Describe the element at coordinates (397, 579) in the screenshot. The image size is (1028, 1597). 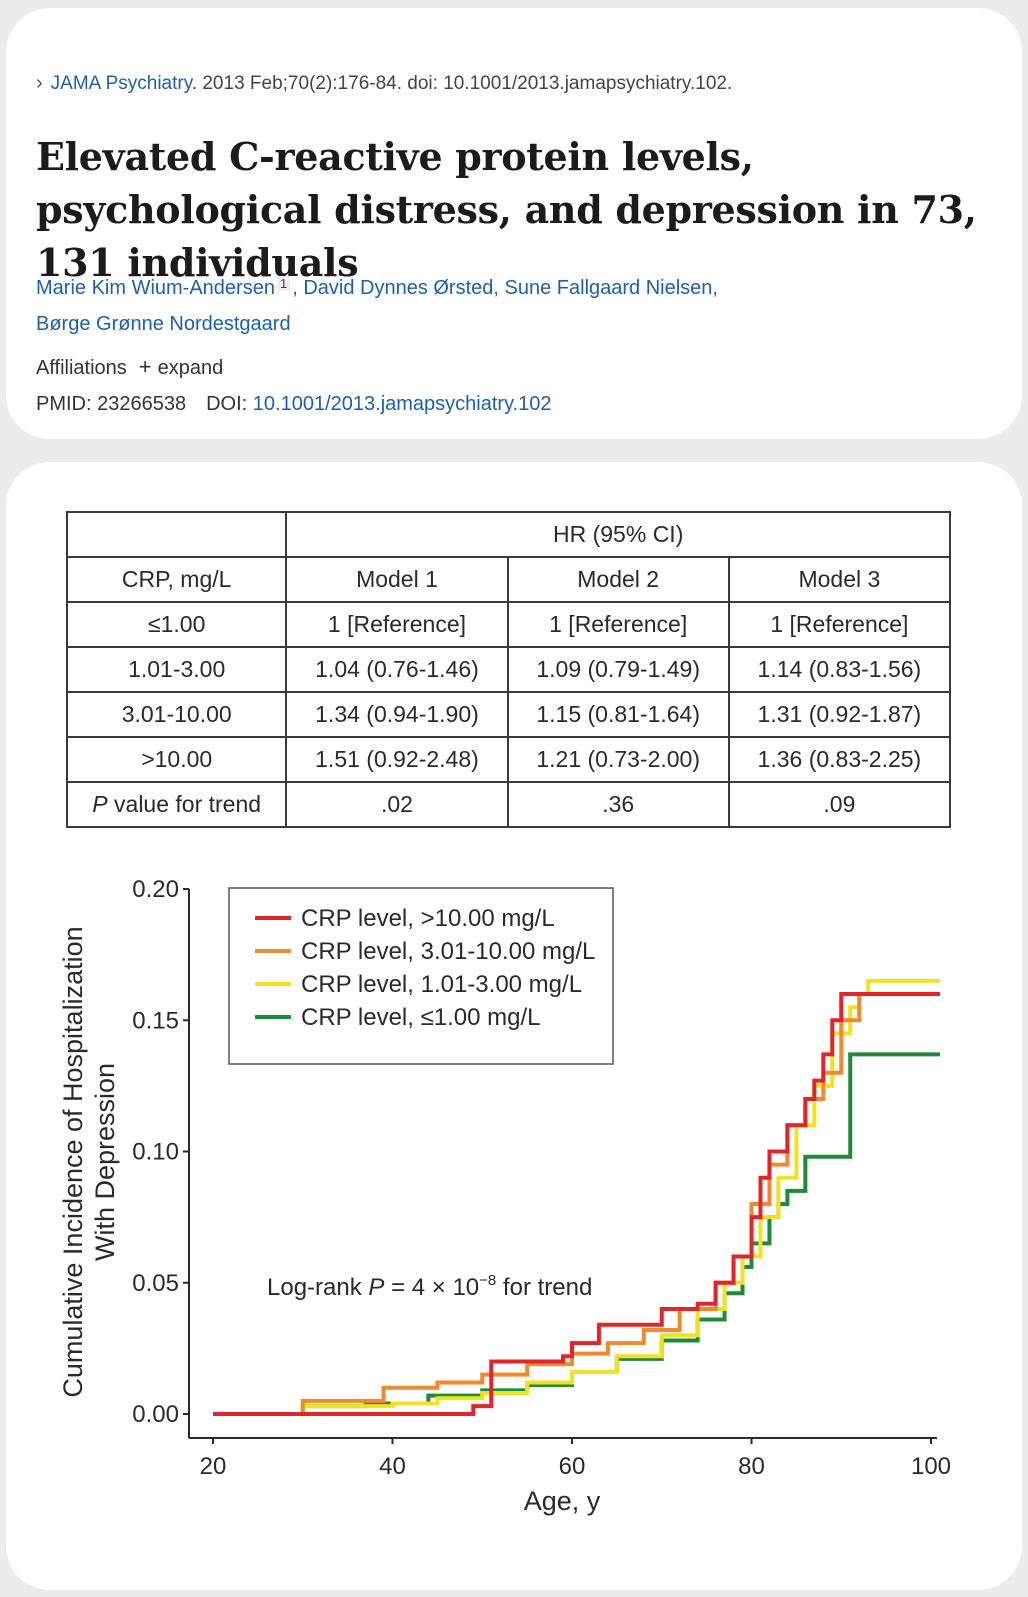
I see `column-header: Model 1` at that location.